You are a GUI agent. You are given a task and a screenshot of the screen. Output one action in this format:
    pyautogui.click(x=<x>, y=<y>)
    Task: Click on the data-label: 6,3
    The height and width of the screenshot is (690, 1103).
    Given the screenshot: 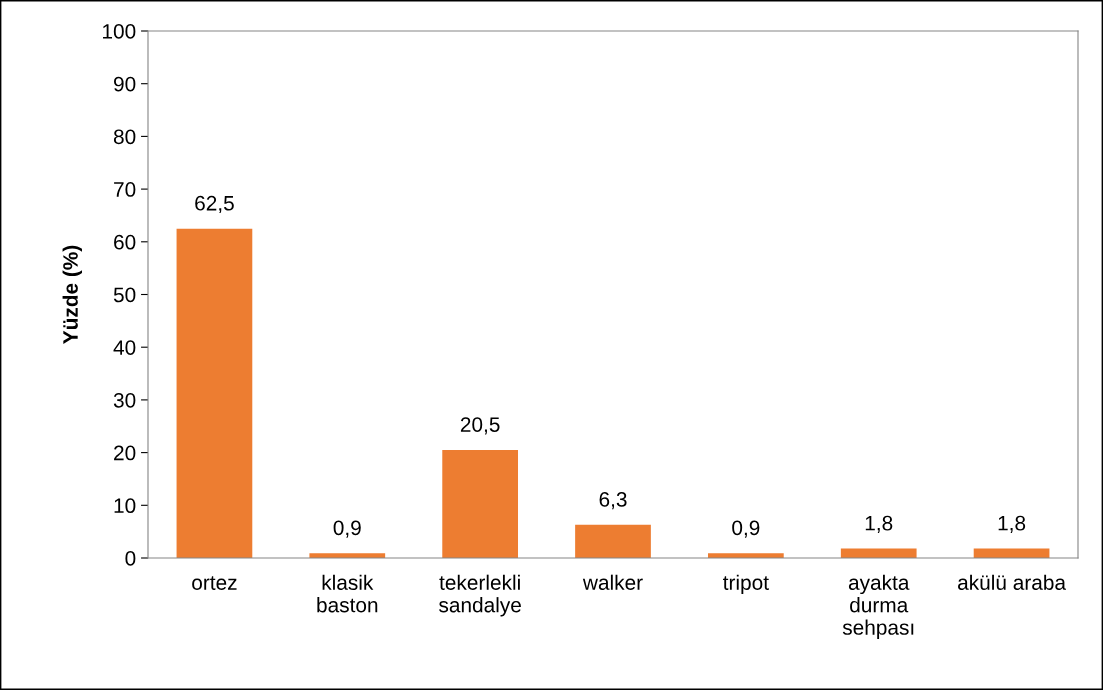 What is the action you would take?
    pyautogui.click(x=613, y=501)
    